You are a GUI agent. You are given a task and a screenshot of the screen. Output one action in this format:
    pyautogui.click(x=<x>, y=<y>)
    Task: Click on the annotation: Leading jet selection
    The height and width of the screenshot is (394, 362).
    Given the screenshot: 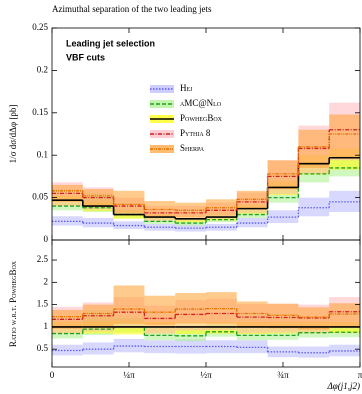 What is the action you would take?
    pyautogui.click(x=110, y=43)
    